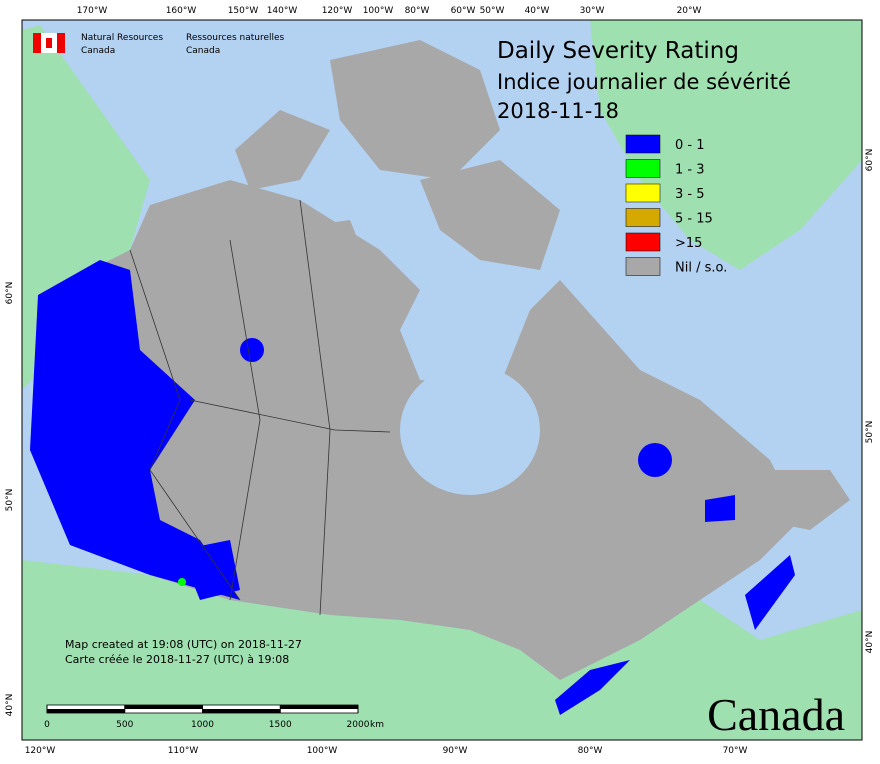 This screenshot has width=880, height=764. I want to click on department-en: Canada, so click(98, 51).